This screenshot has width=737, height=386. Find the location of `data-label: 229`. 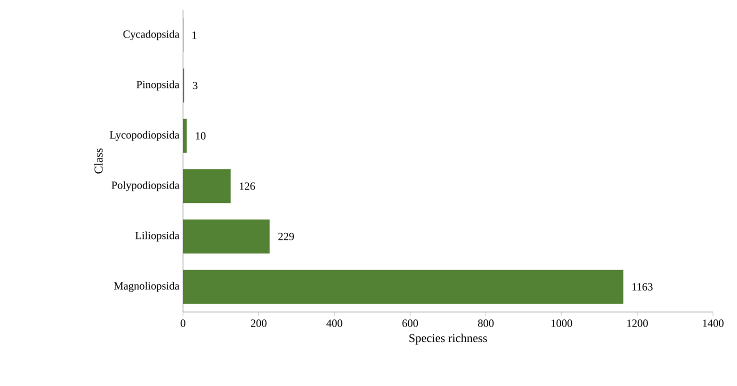

data-label: 229 is located at coordinates (286, 236).